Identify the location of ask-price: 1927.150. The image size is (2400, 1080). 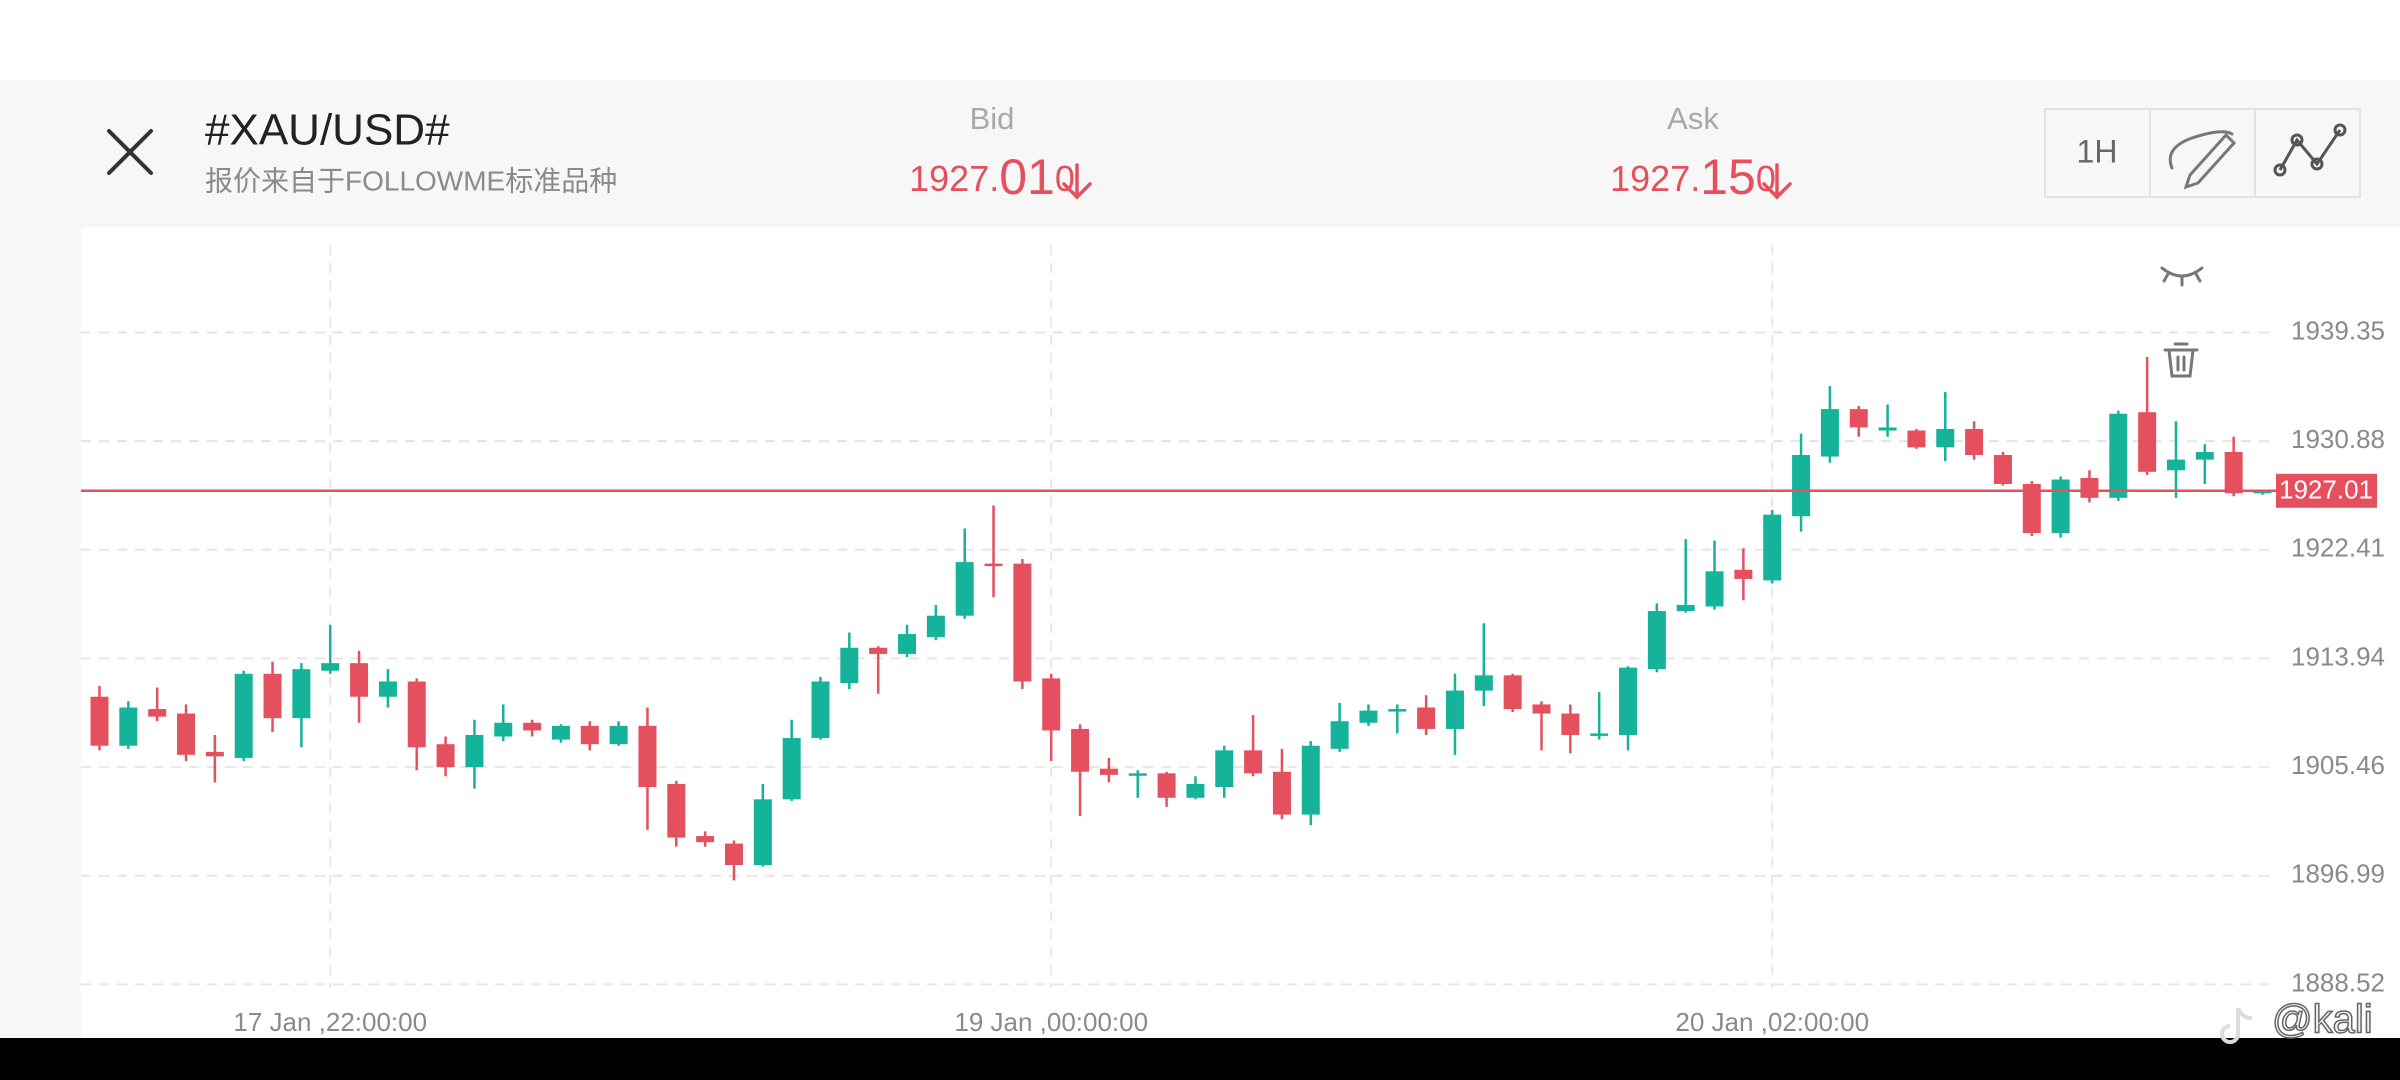
(1693, 177).